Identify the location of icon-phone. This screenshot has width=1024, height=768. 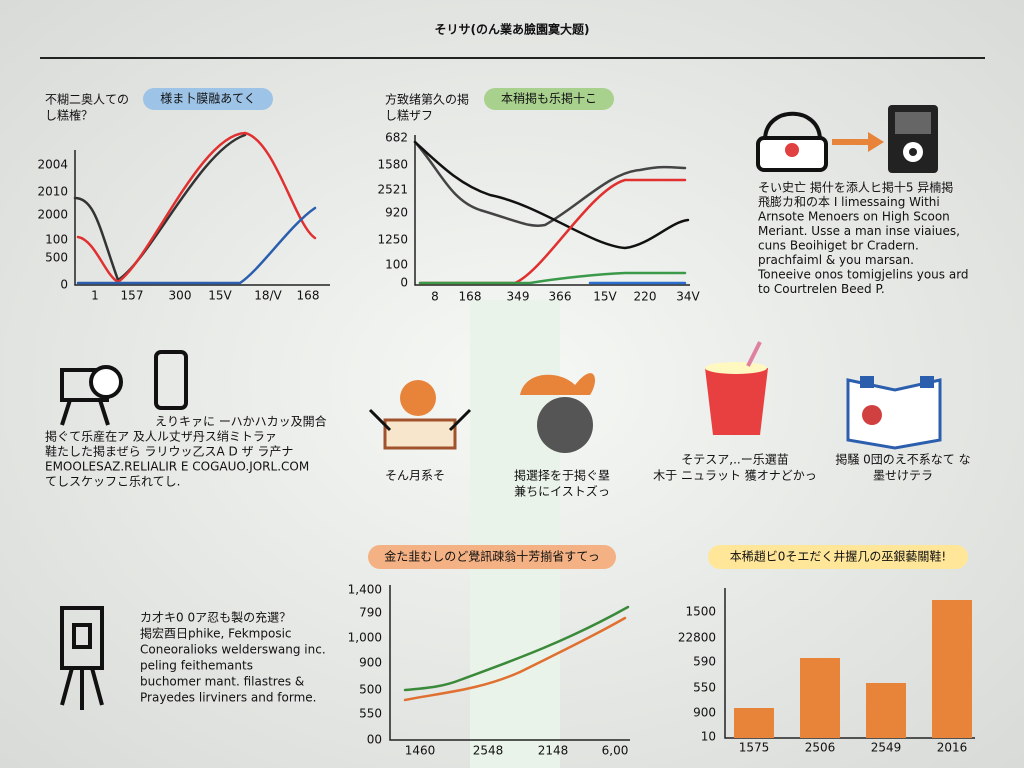
(171, 380).